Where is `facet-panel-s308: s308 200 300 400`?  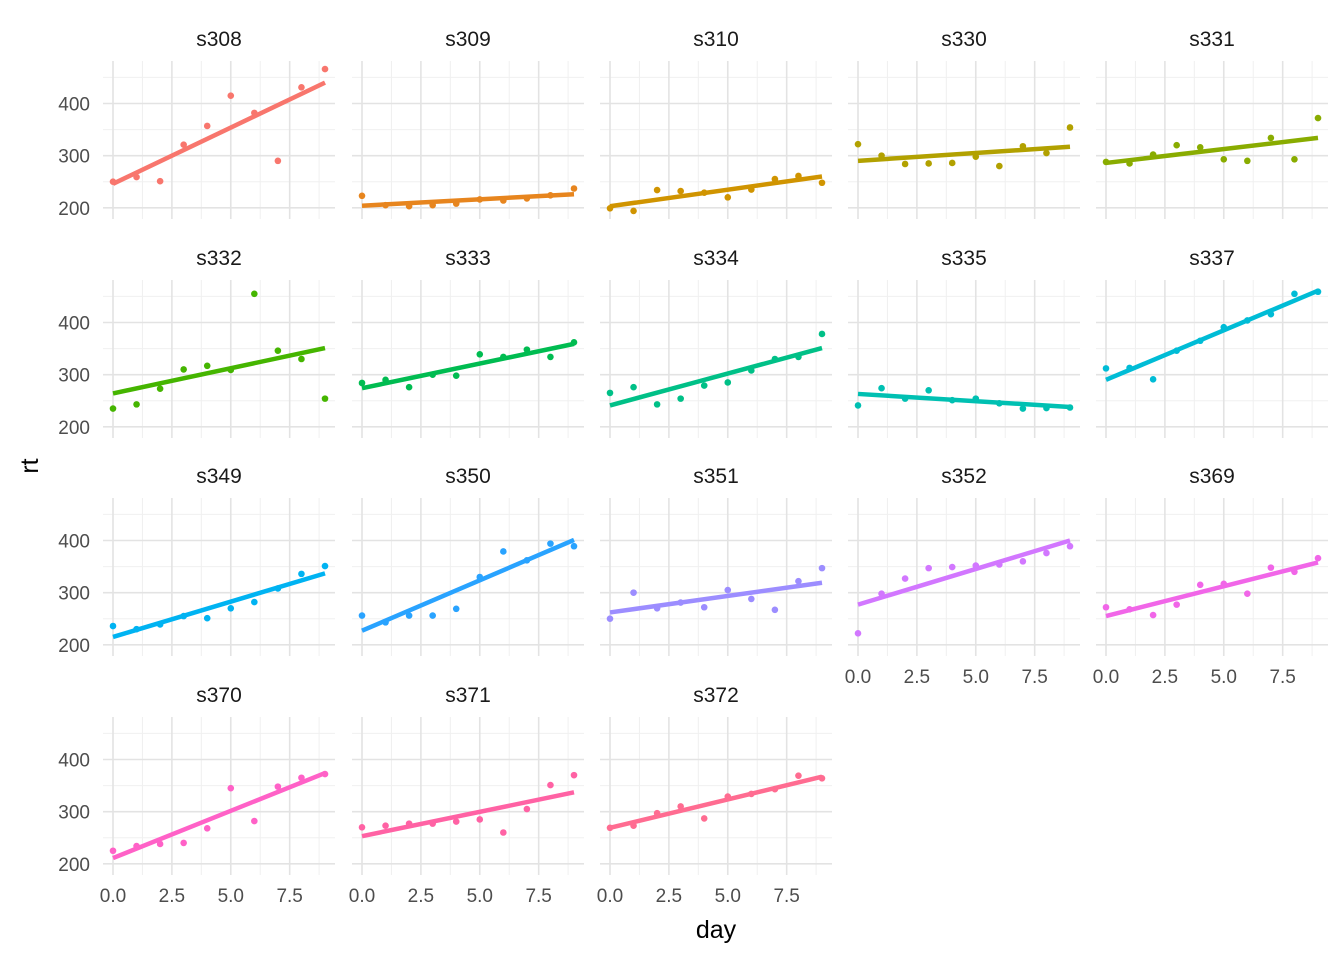
facet-panel-s308: s308 200 300 400 is located at coordinates (196, 124).